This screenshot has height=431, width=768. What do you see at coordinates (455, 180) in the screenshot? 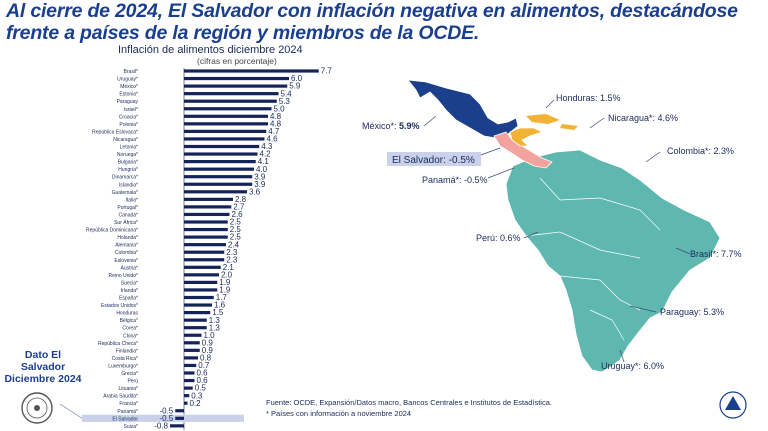
I see `map-label-panama: Panamá*: -0.5%` at bounding box center [455, 180].